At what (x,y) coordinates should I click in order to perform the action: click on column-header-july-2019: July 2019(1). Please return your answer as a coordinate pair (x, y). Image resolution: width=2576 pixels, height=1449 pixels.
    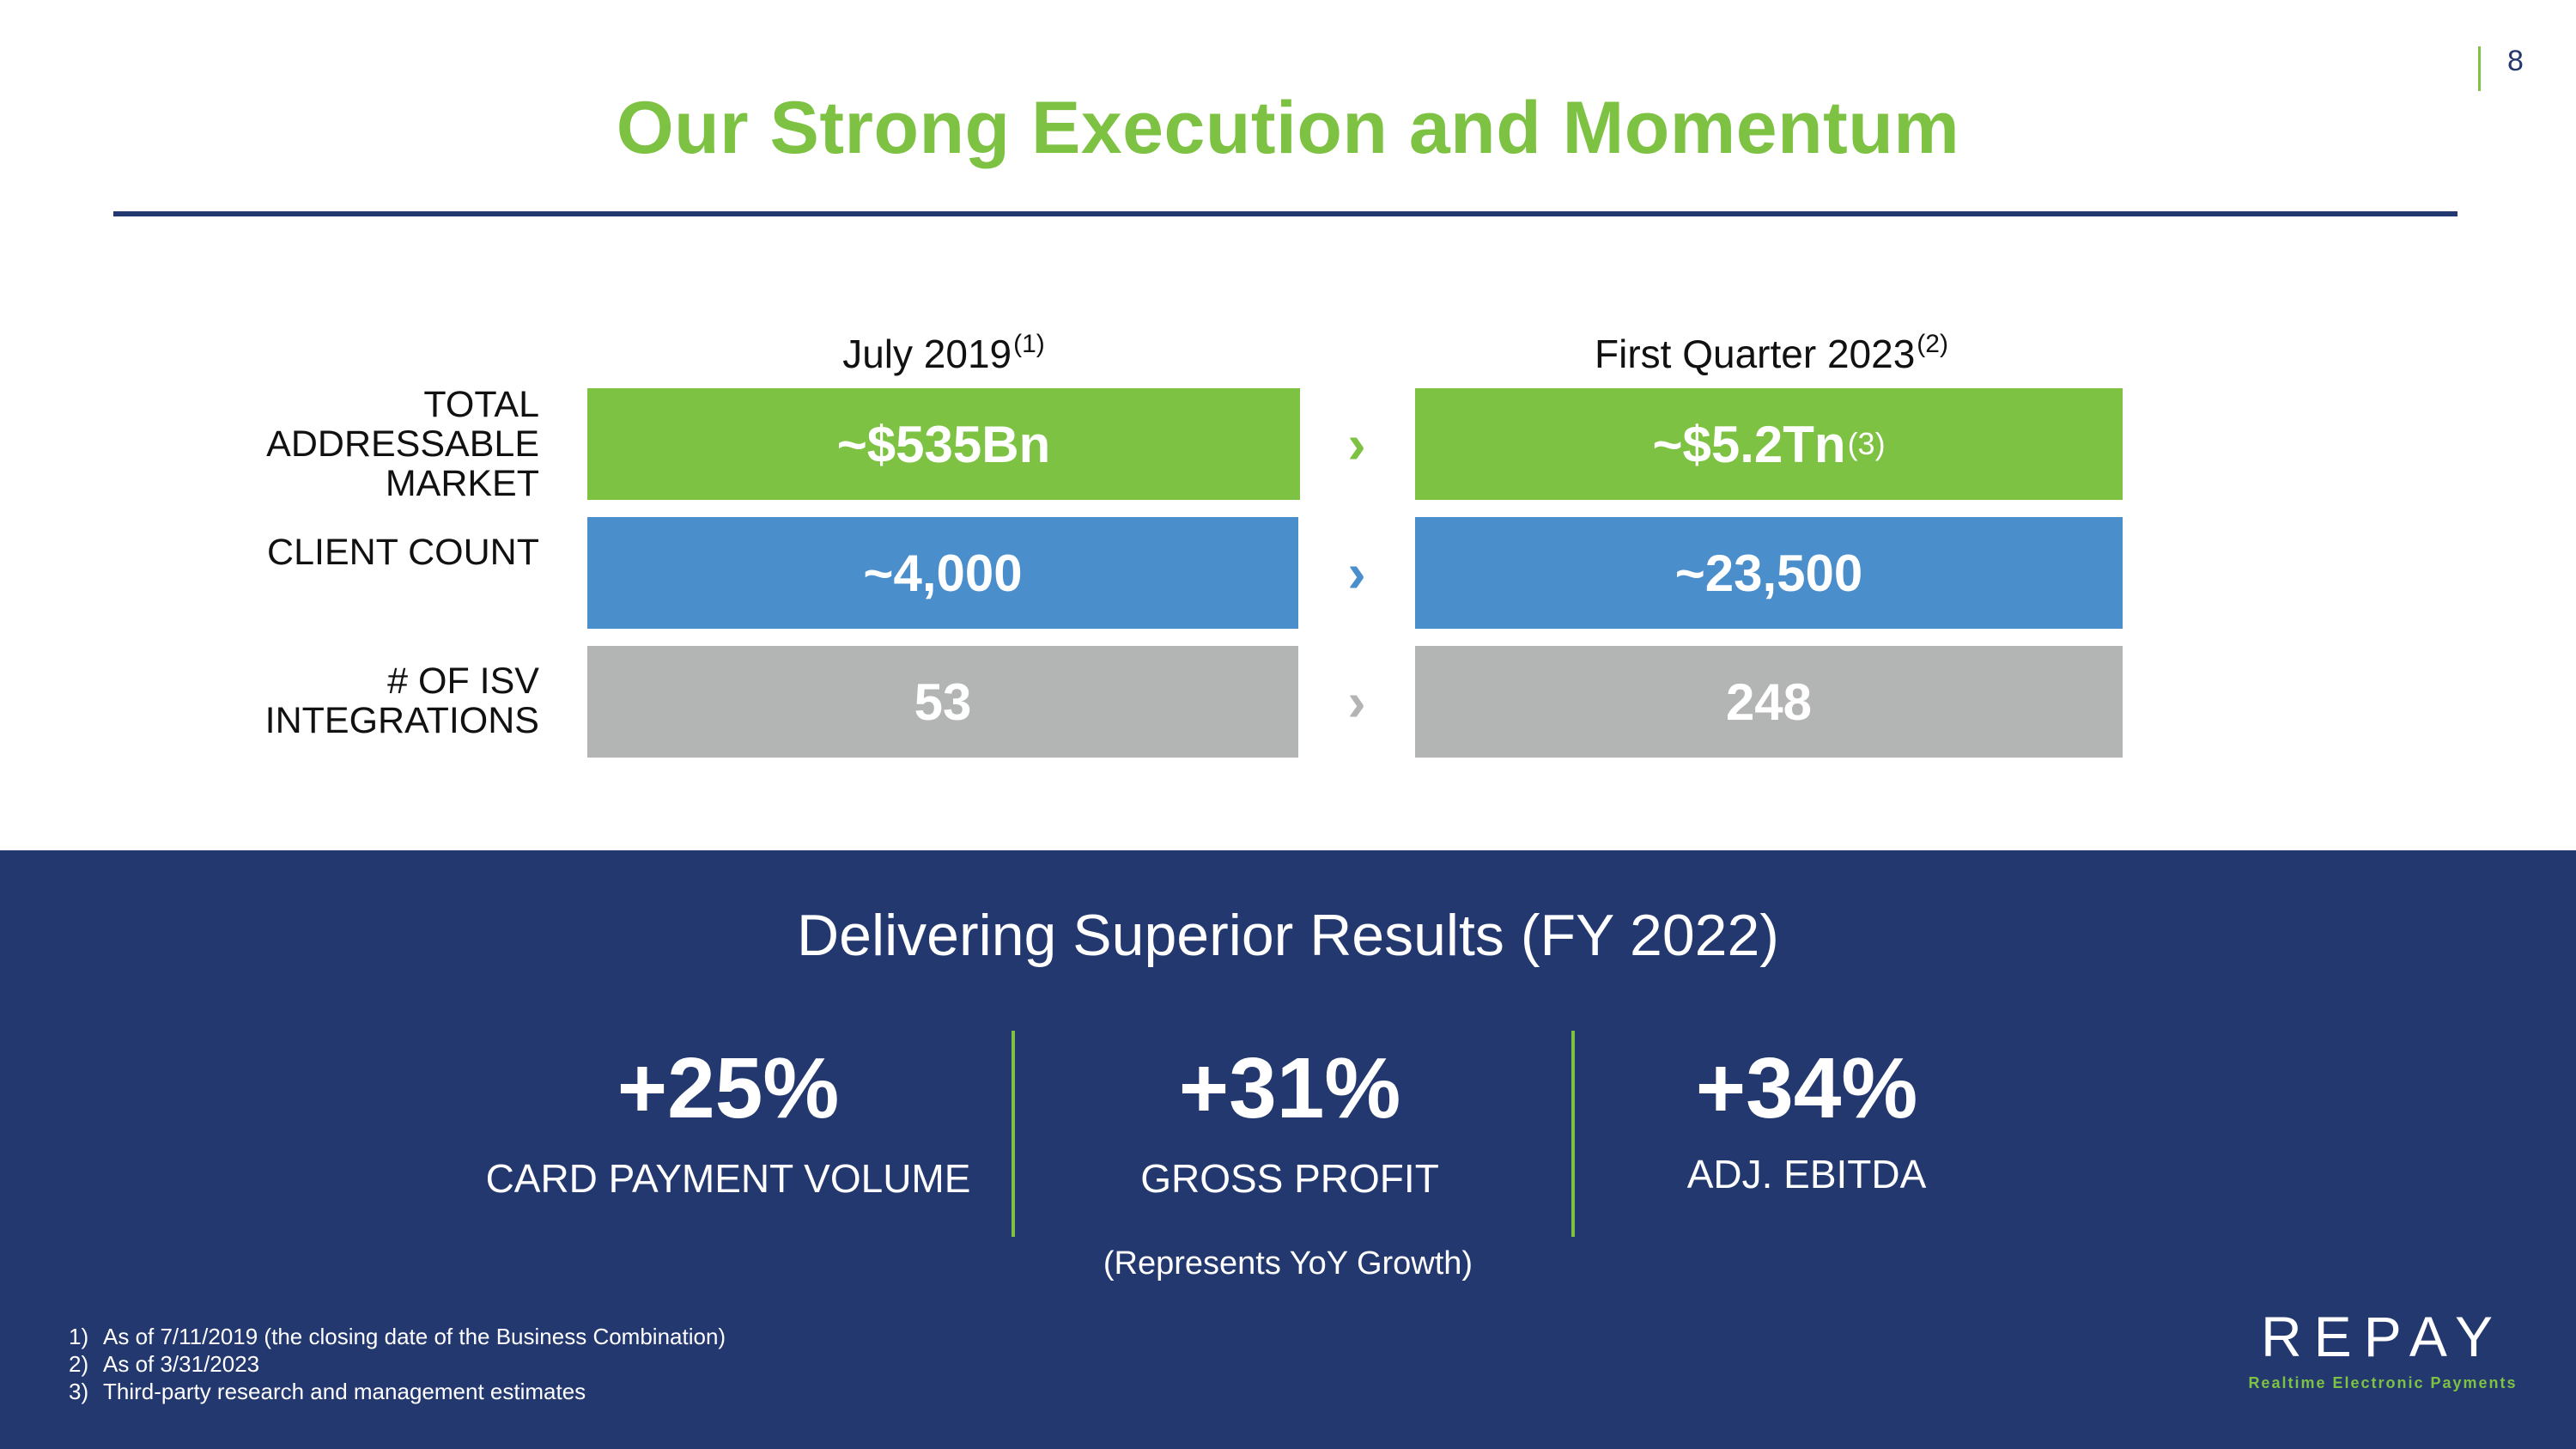
    Looking at the image, I should click on (943, 353).